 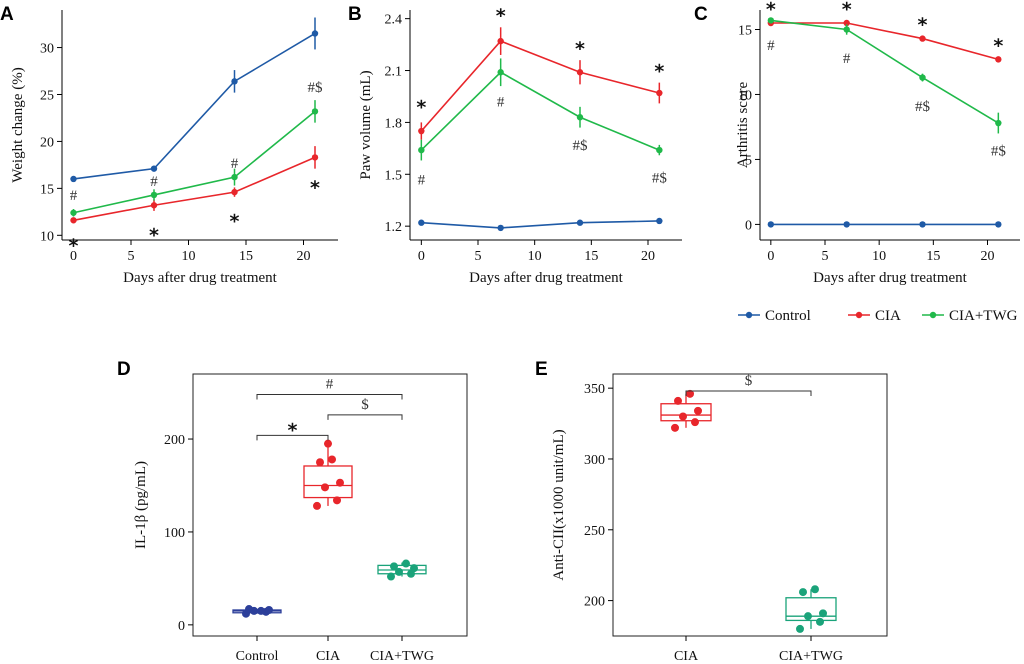 I want to click on y-tick-label-b-1.2: 1.2, so click(x=394, y=227).